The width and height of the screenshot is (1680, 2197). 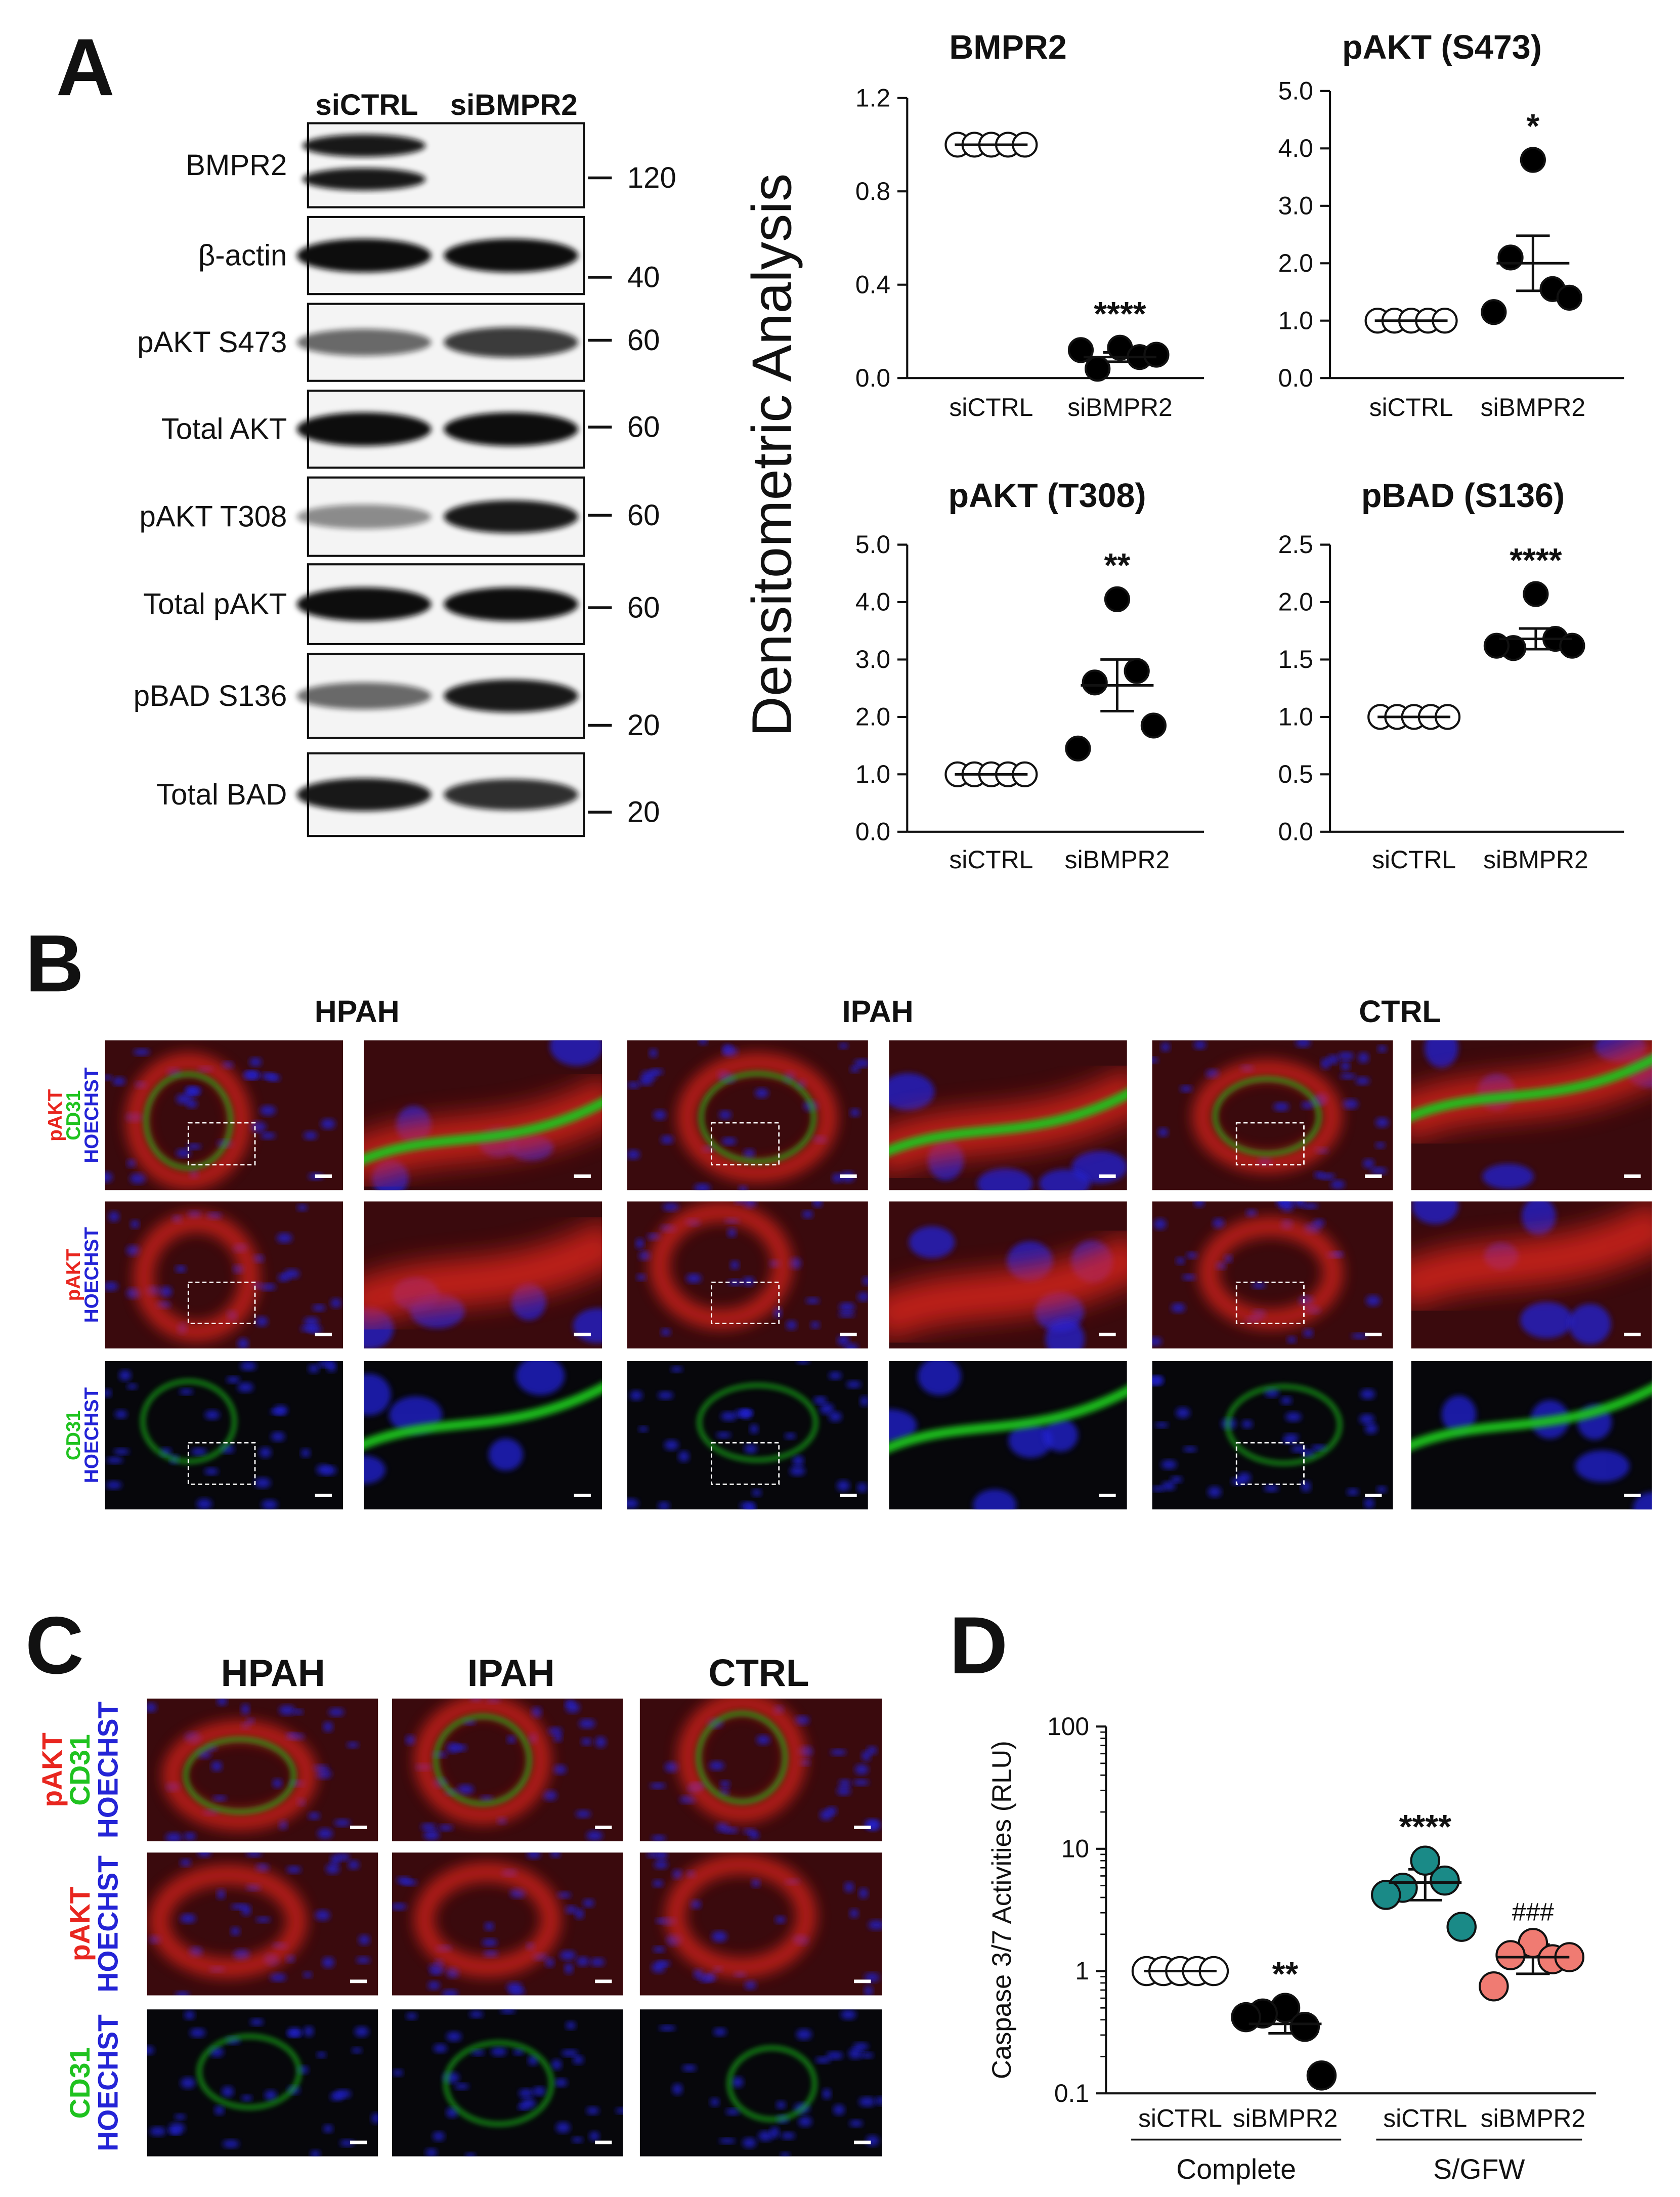 What do you see at coordinates (92, 1115) in the screenshot?
I see `stain-label: HOECHST` at bounding box center [92, 1115].